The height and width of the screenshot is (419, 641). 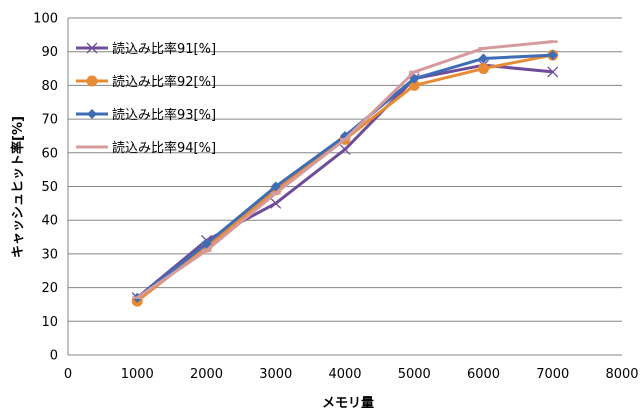 I want to click on y-tick-label: 40, so click(x=49, y=221).